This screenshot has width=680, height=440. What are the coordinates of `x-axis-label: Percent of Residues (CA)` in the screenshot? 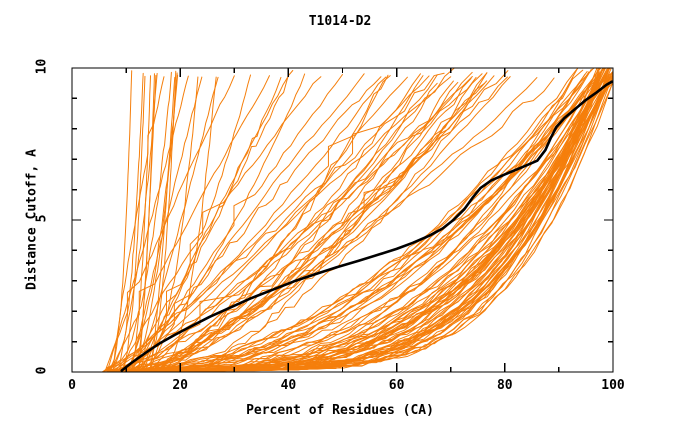 It's located at (340, 410).